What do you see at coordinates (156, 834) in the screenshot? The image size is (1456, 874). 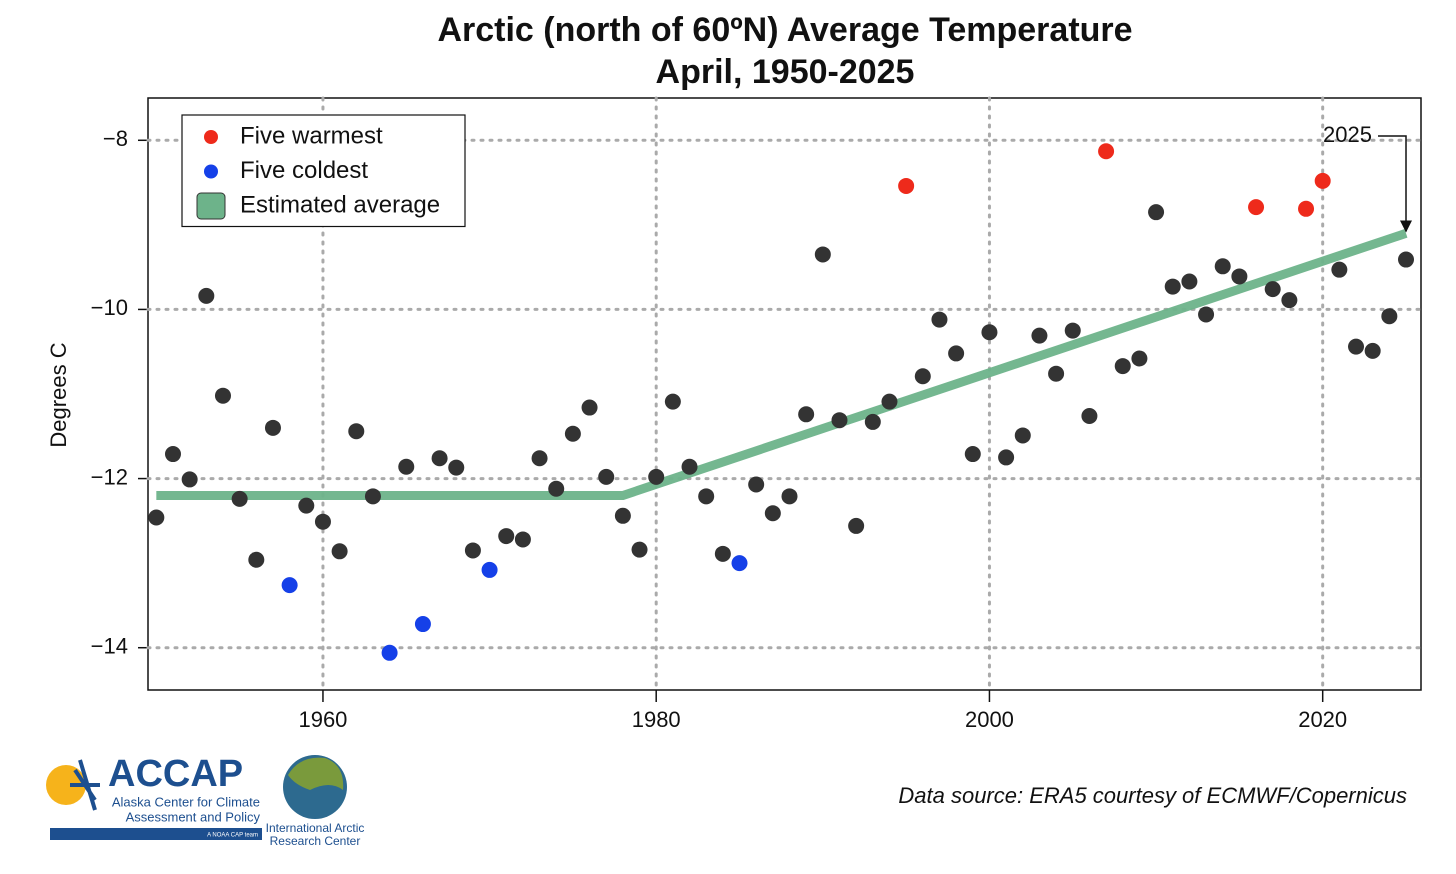 I see `logo-bar` at bounding box center [156, 834].